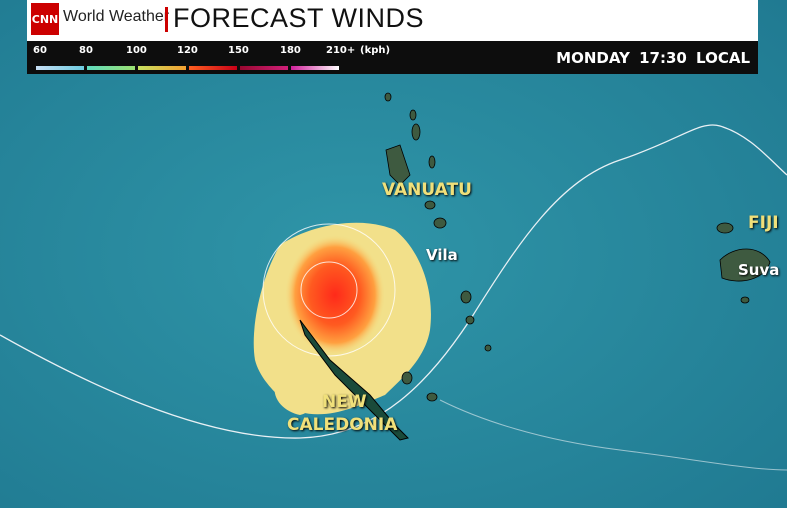  Describe the element at coordinates (291, 400) in the screenshot. I see `wind-field-tail` at that location.